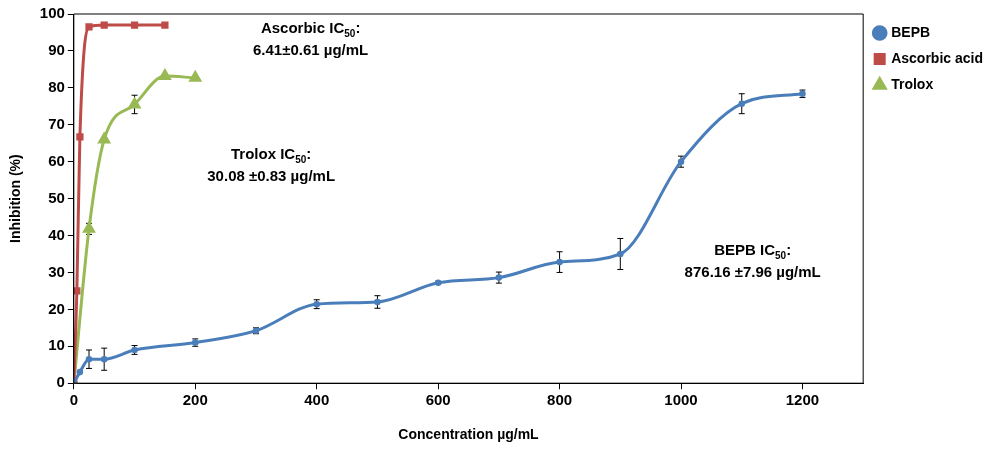  Describe the element at coordinates (56, 50) in the screenshot. I see `y-tick-label: 90` at that location.